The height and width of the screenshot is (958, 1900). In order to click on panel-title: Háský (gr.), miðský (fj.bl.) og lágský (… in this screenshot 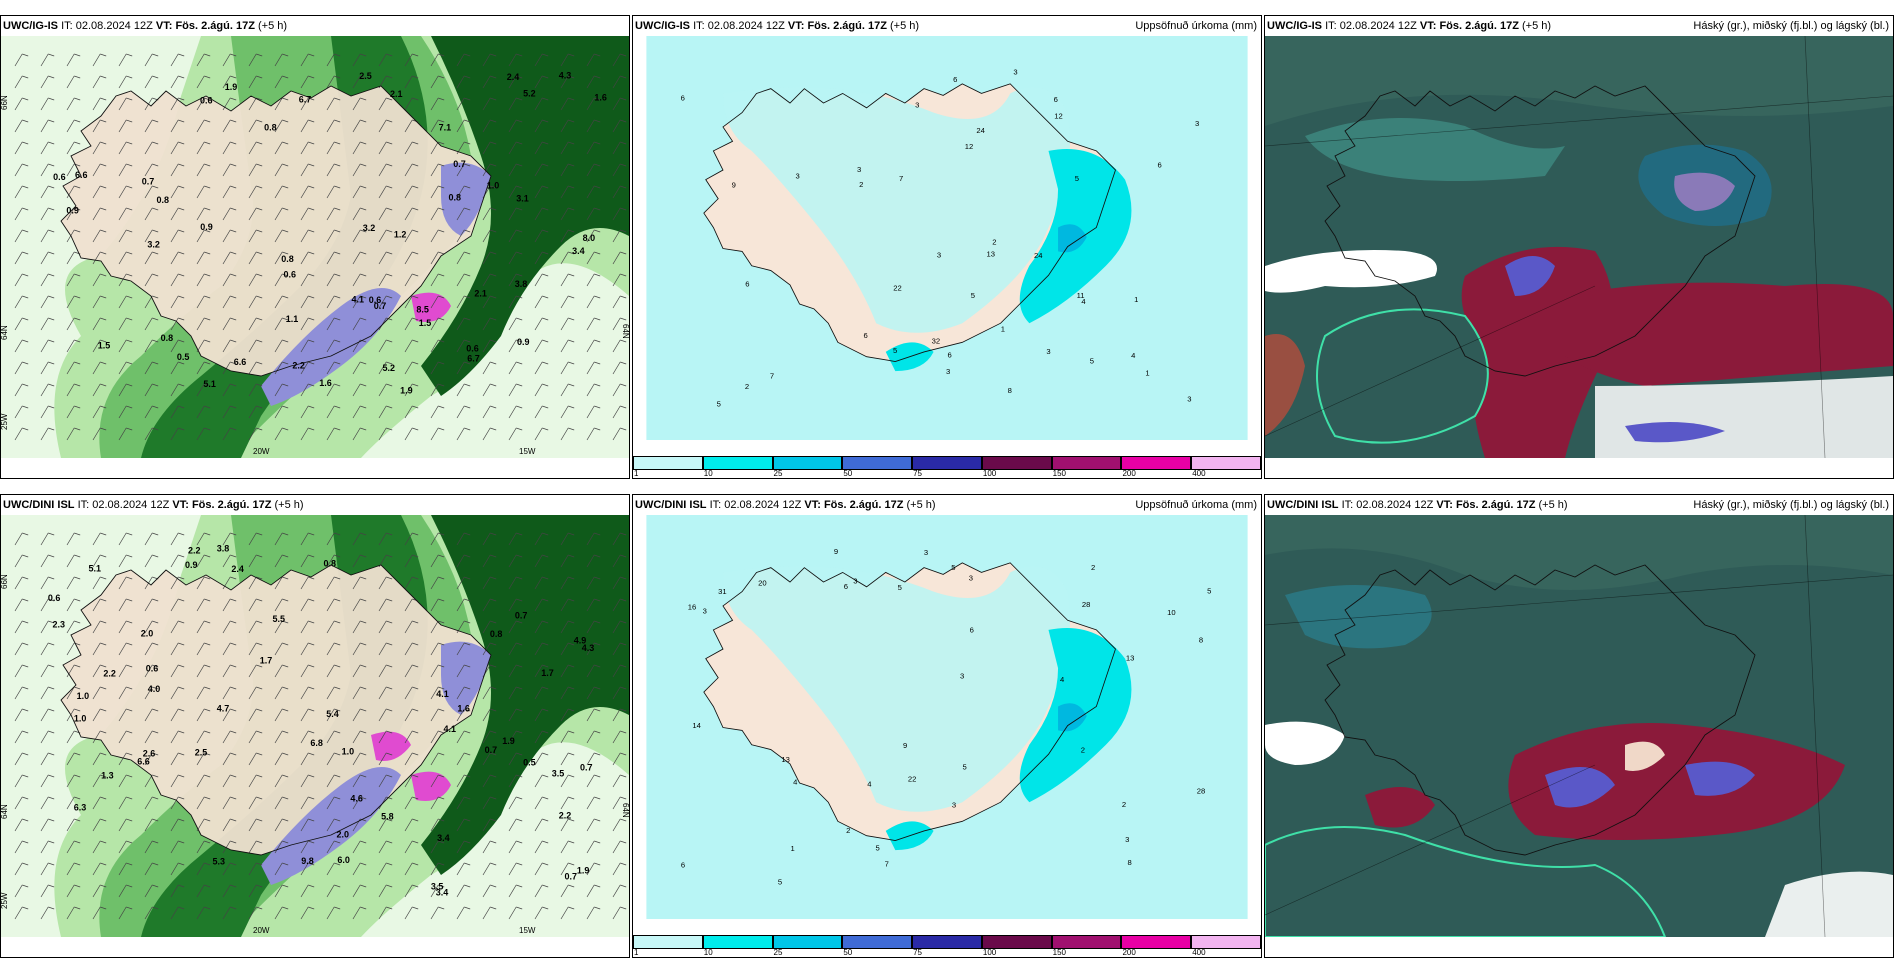, I will do `click(1791, 505)`.